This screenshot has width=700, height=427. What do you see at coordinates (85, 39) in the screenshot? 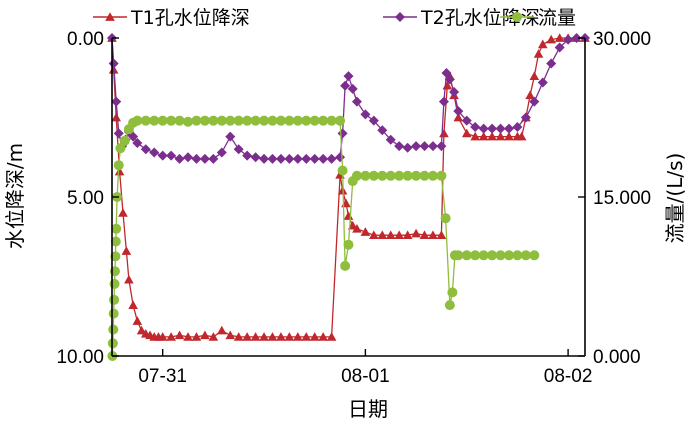
I see `left-tick-label: 0.00` at bounding box center [85, 39].